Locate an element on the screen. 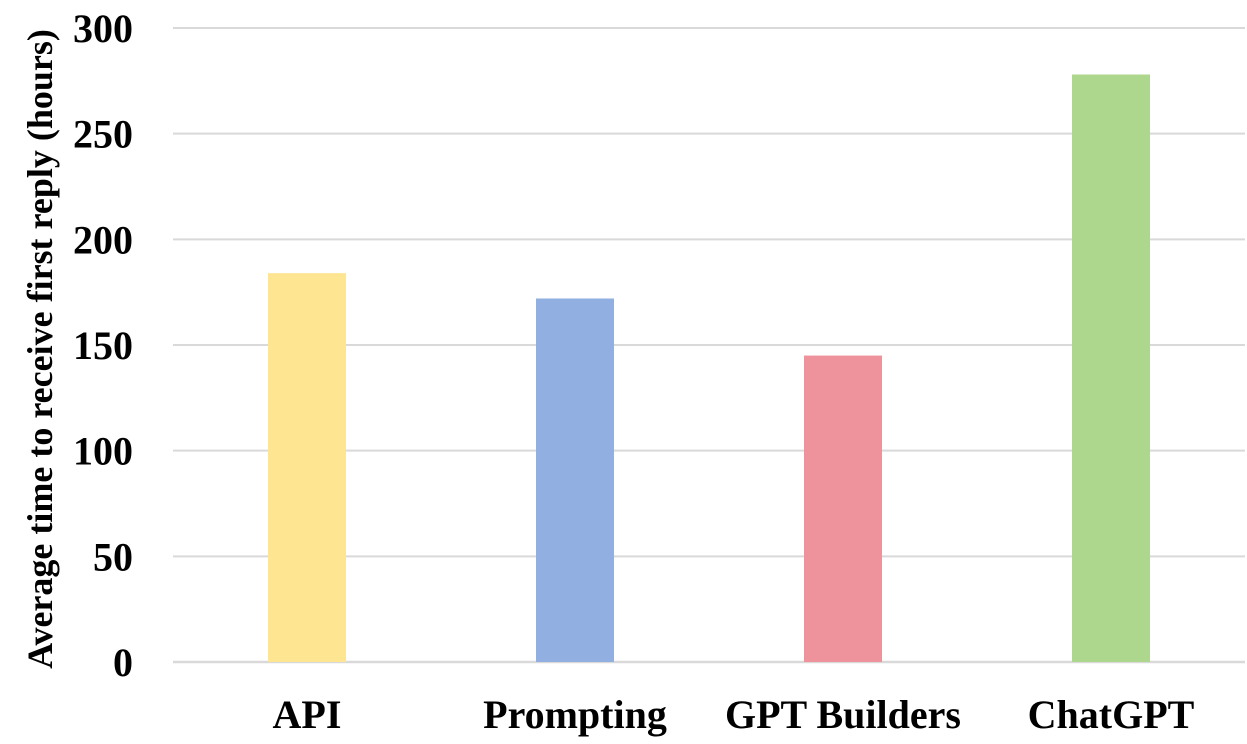 Image resolution: width=1247 pixels, height=744 pixels. y-tick-label: 200 is located at coordinates (103, 239).